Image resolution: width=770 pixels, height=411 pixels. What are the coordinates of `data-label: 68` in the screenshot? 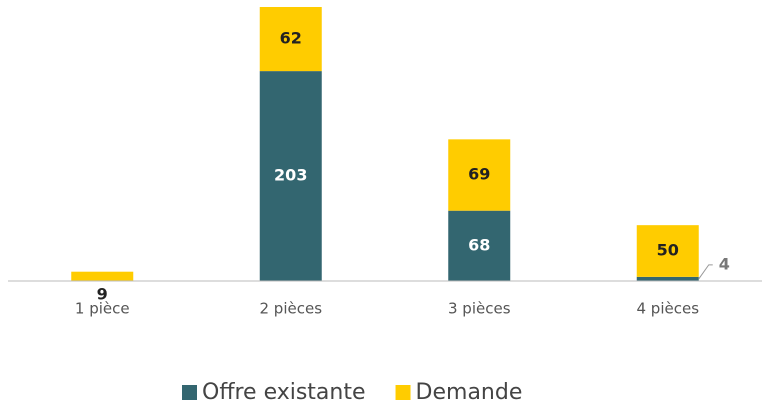 It's located at (479, 244).